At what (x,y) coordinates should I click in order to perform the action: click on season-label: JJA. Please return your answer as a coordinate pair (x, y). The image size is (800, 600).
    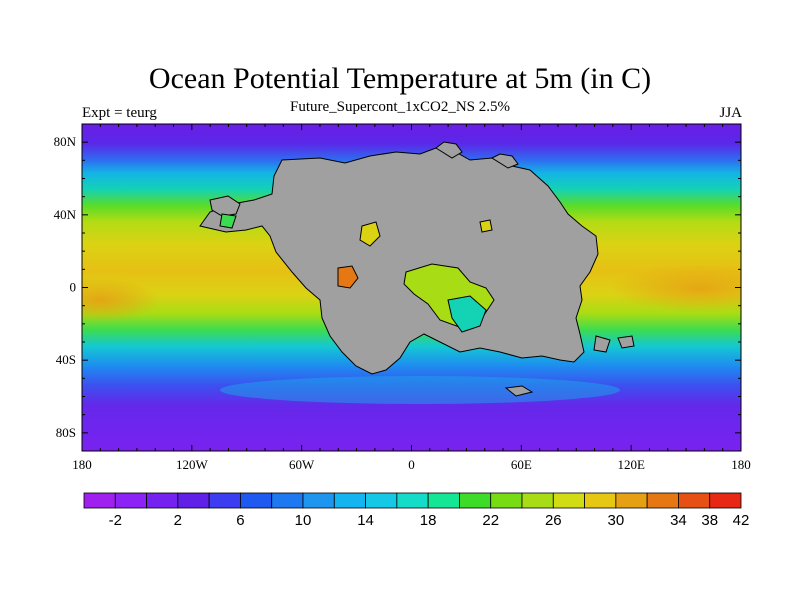
    Looking at the image, I should click on (730, 113).